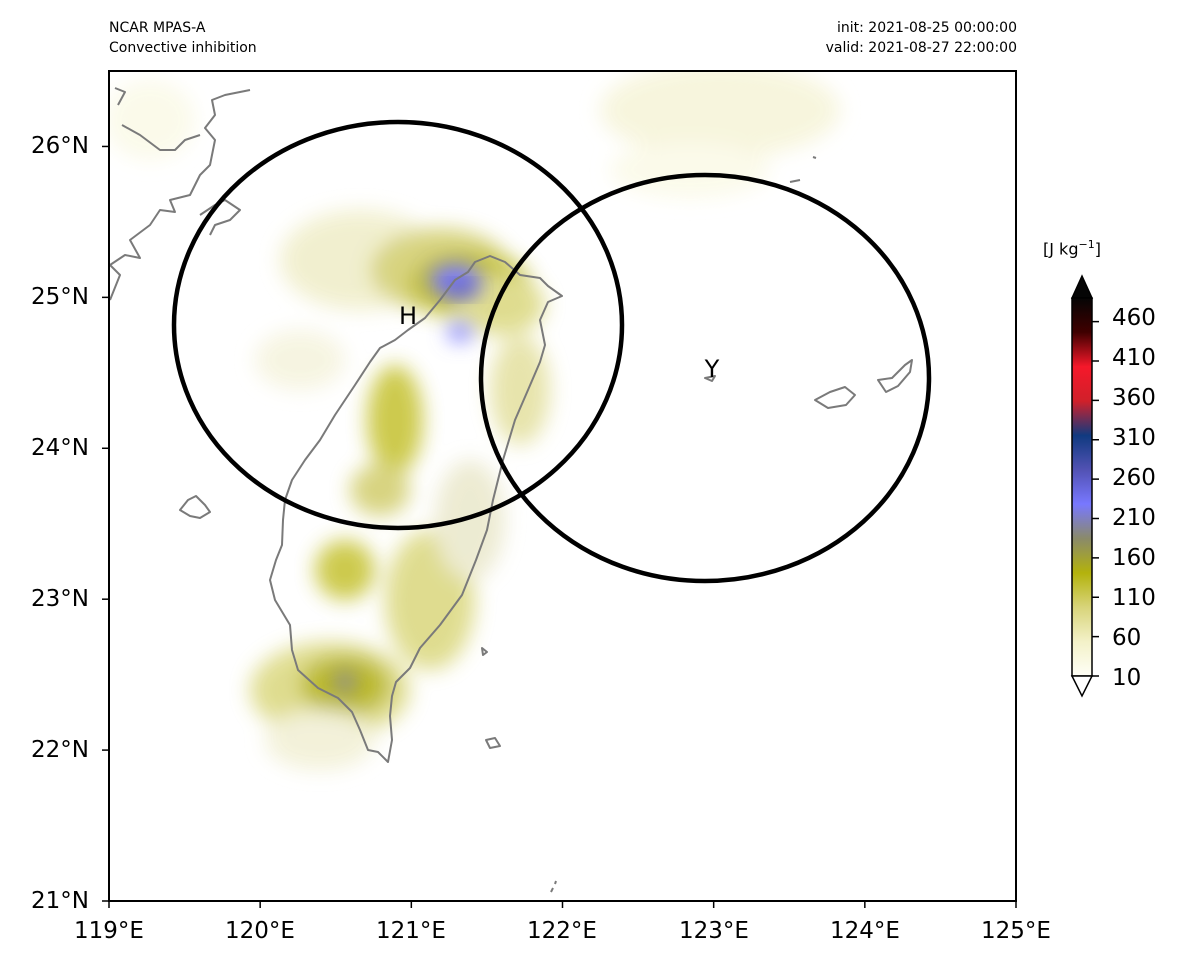  What do you see at coordinates (195, 507) in the screenshot?
I see `penghu-islands` at bounding box center [195, 507].